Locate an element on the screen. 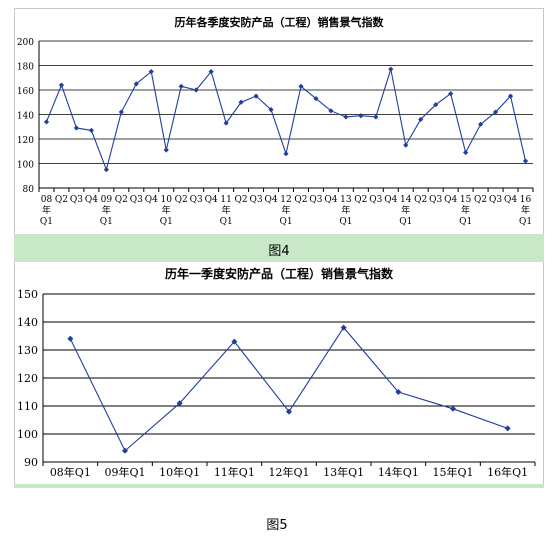 The height and width of the screenshot is (537, 554). x-tick-label: 12年Q1 is located at coordinates (288, 472).